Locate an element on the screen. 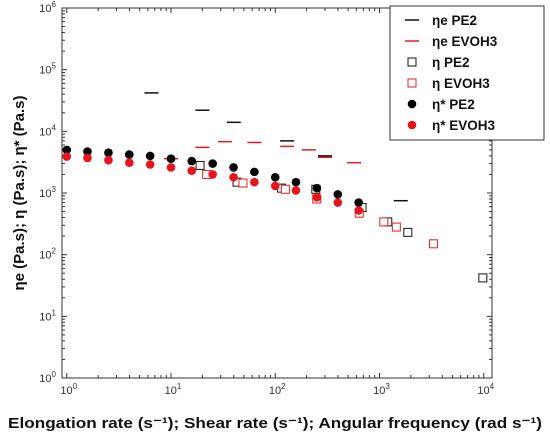 Image resolution: width=550 pixels, height=438 pixels. x-tick-label: 10² is located at coordinates (277, 389).